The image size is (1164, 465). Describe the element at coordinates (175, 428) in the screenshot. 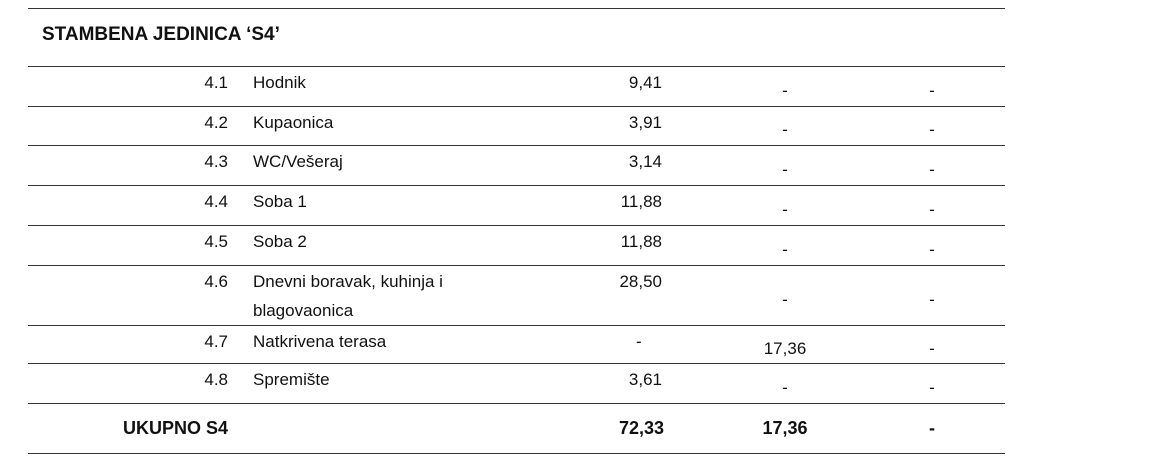

I see `total-label: UKUPNO S4` at that location.